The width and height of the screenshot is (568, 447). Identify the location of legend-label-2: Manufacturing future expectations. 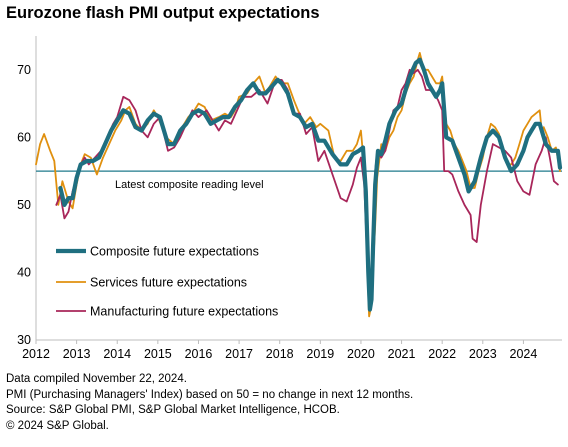
(184, 312).